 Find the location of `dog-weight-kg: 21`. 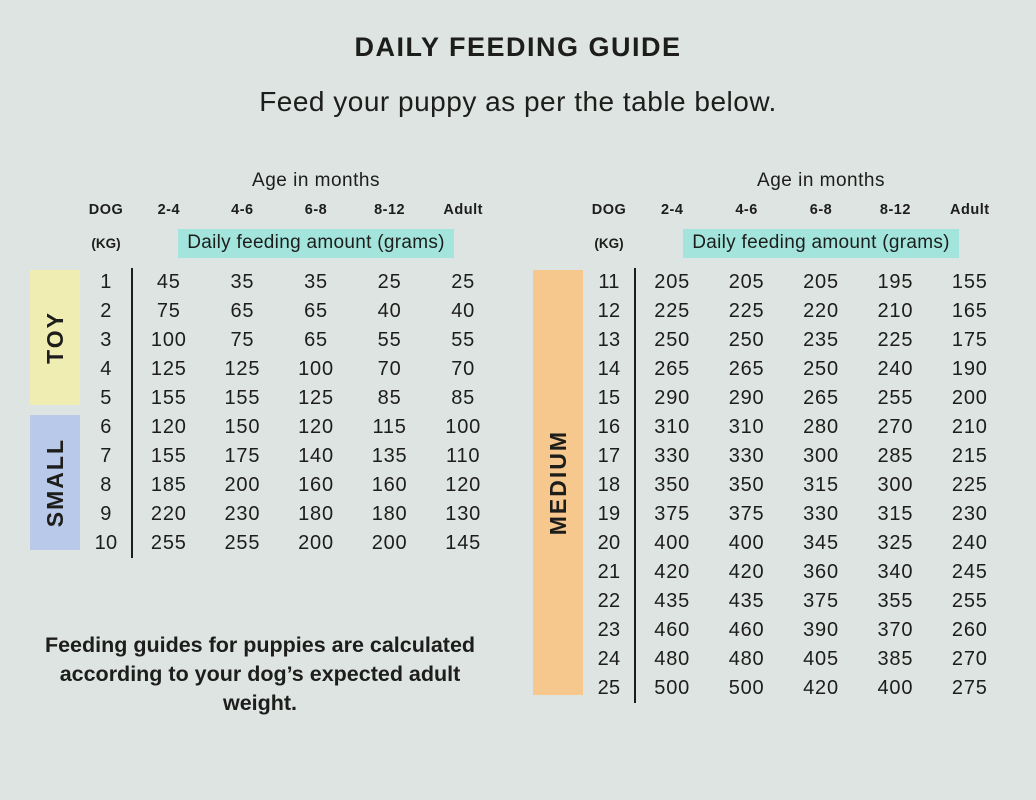

dog-weight-kg: 21 is located at coordinates (609, 572).